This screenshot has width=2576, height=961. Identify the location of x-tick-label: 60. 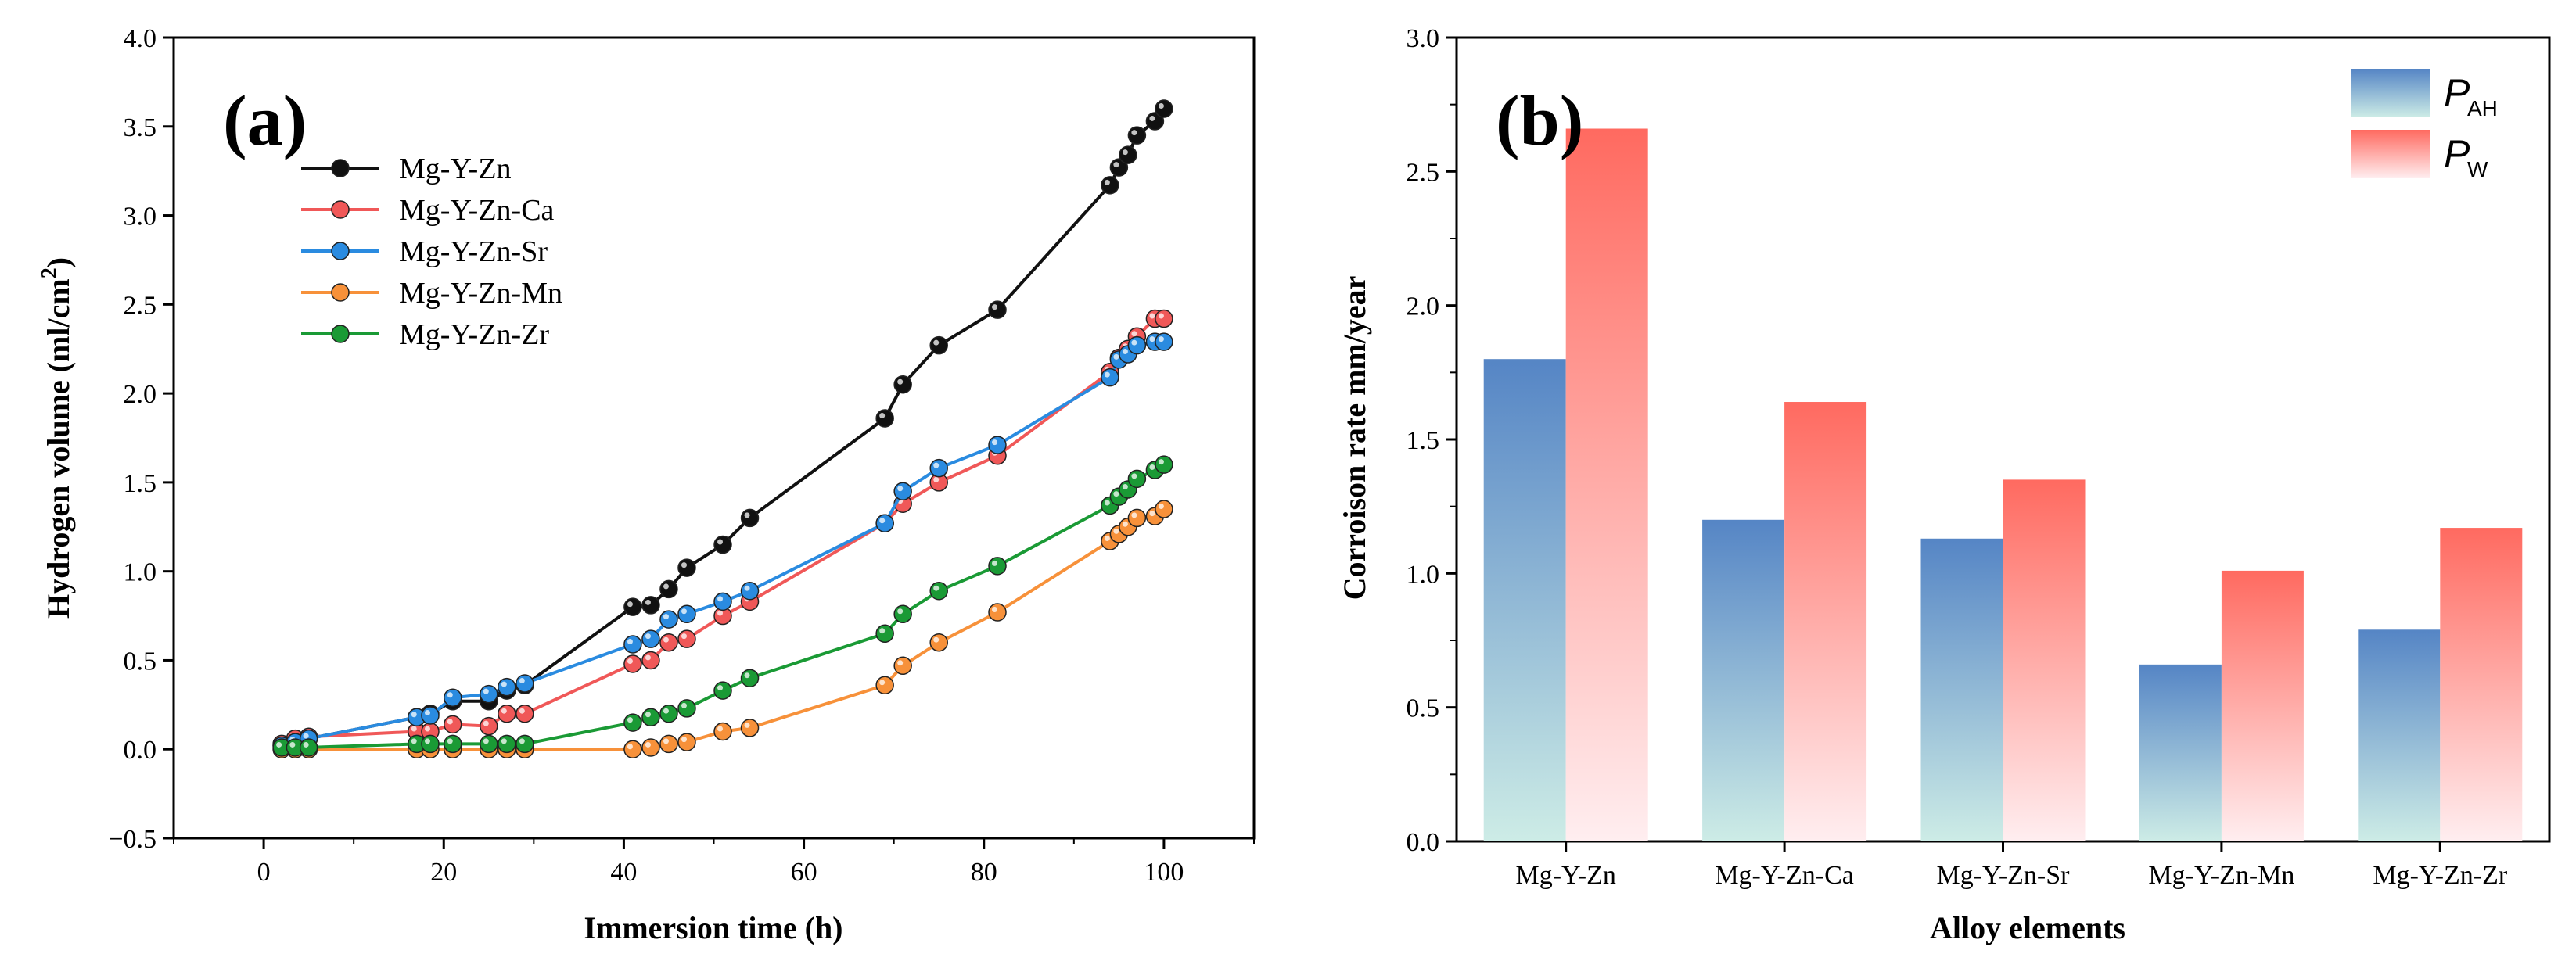
(804, 872).